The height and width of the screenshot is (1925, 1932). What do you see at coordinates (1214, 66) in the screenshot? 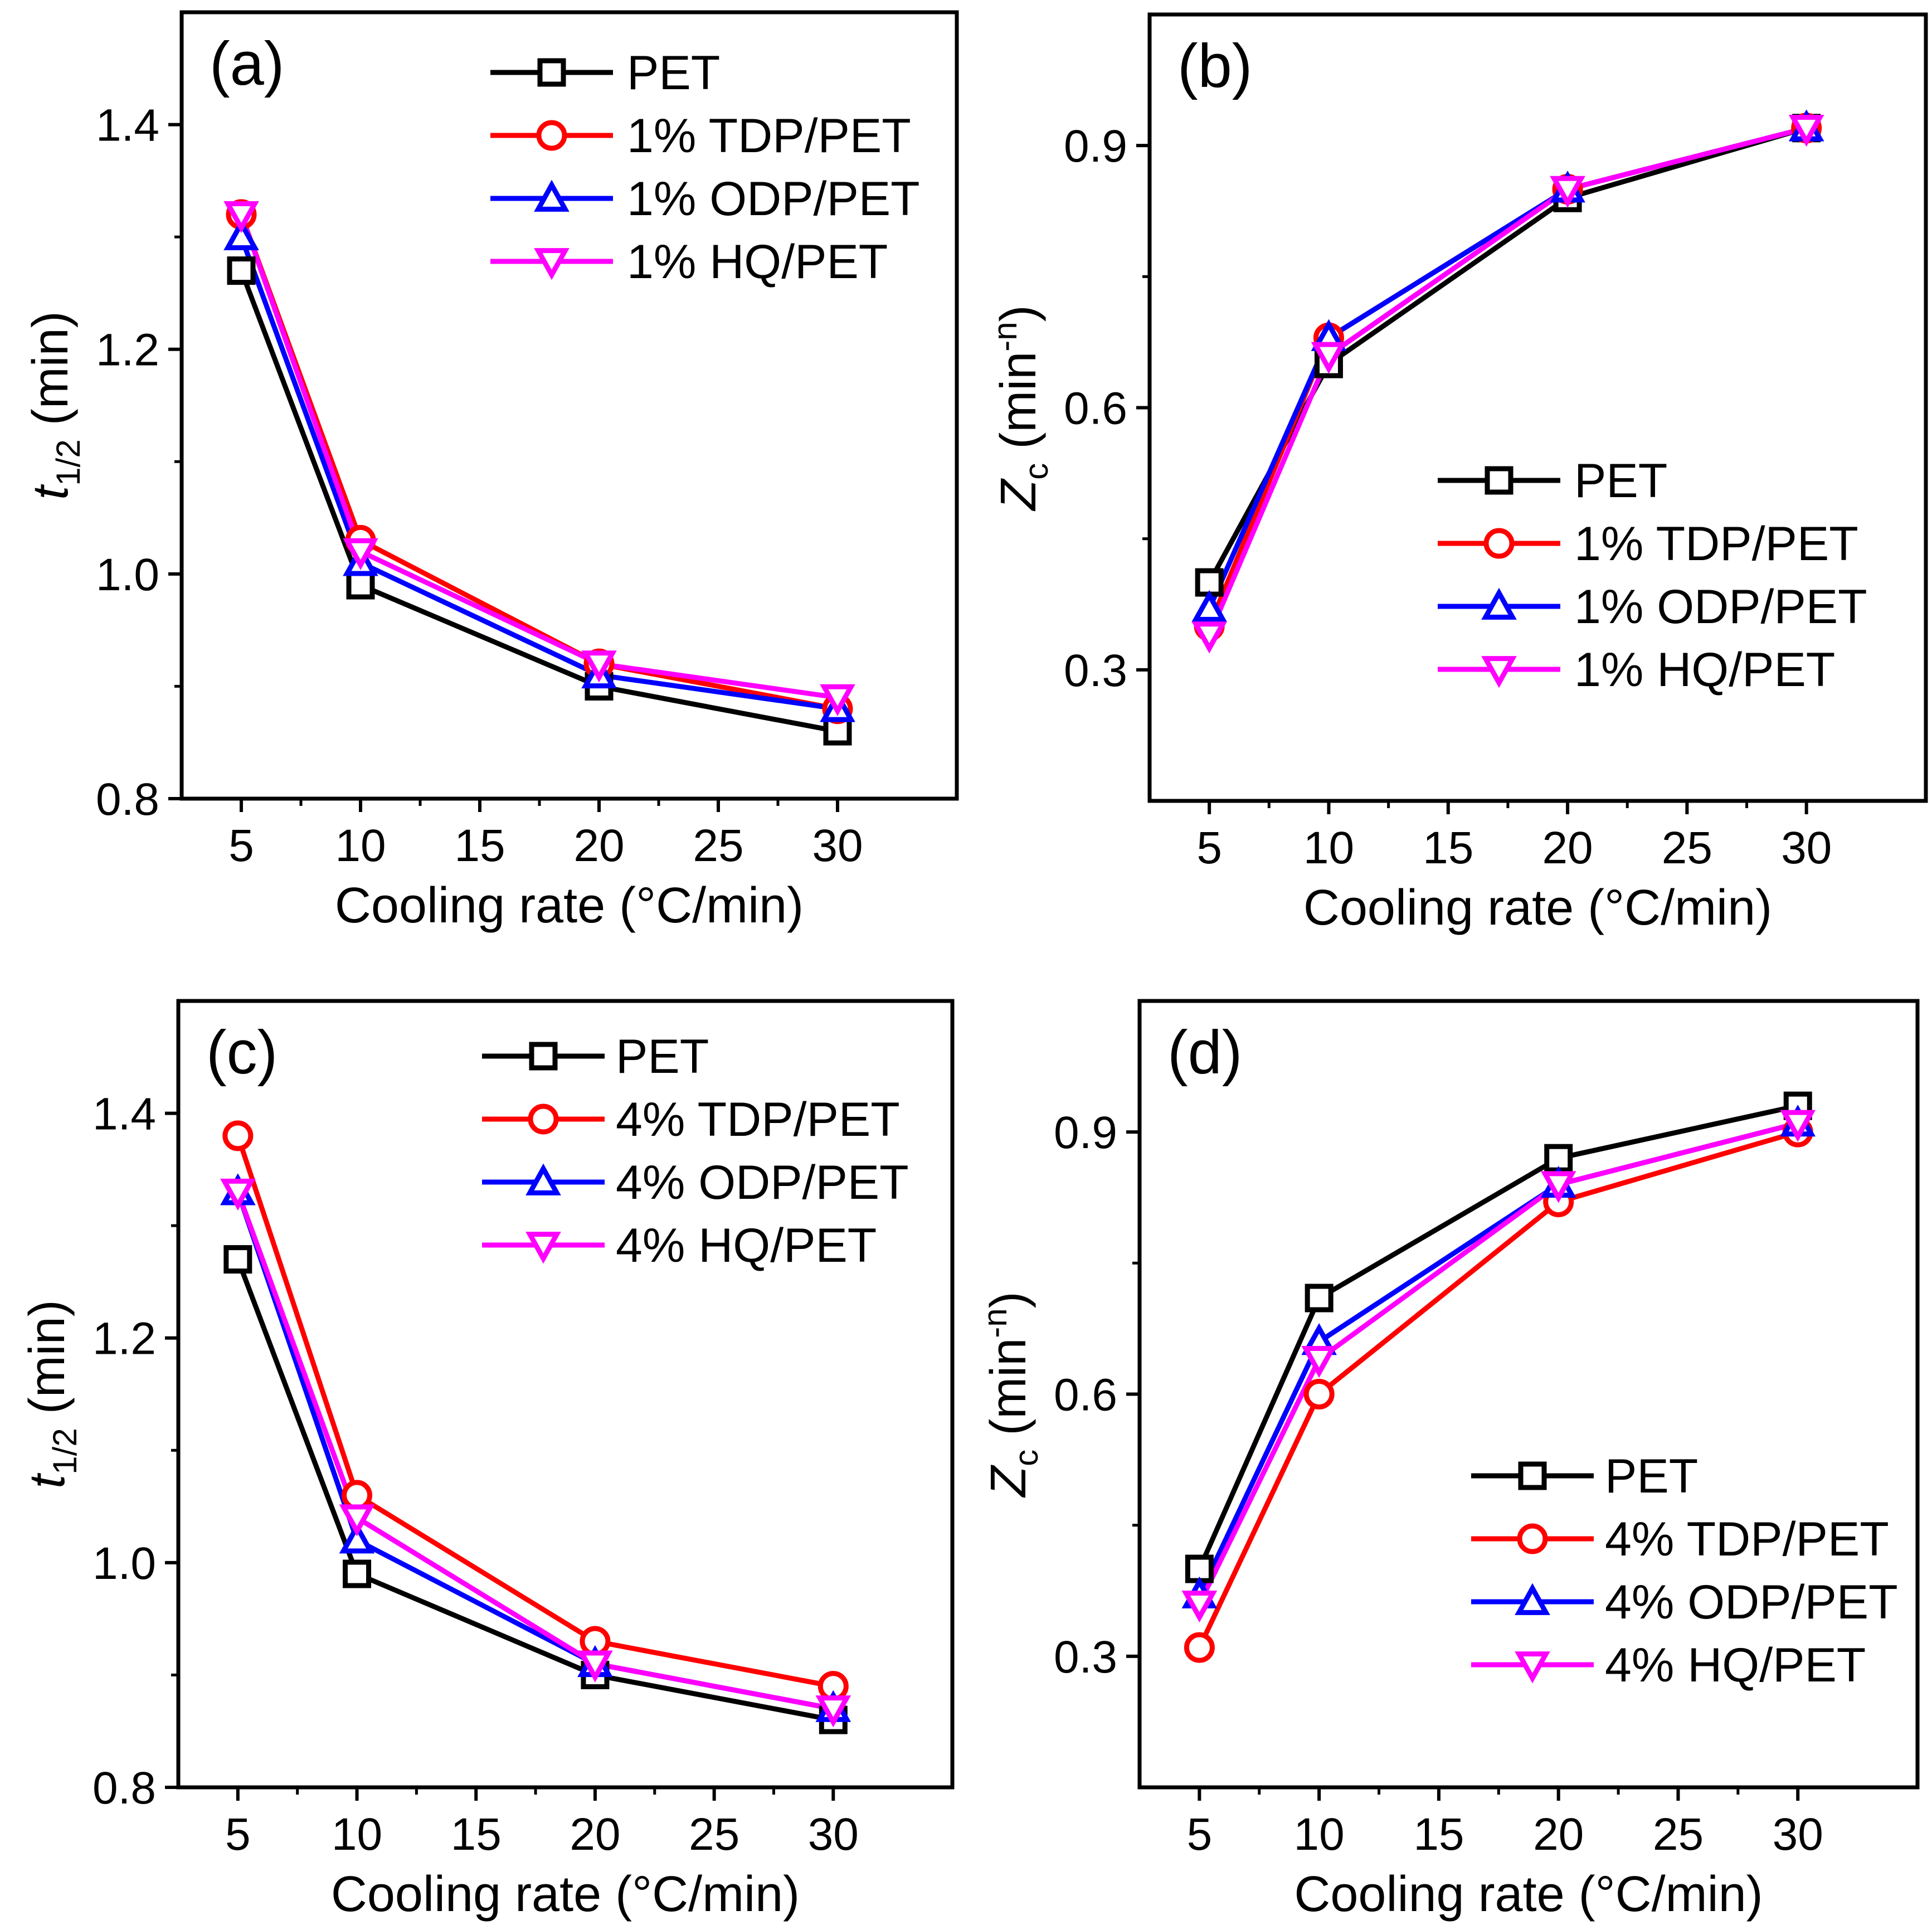
I see `panel-label: (b)` at bounding box center [1214, 66].